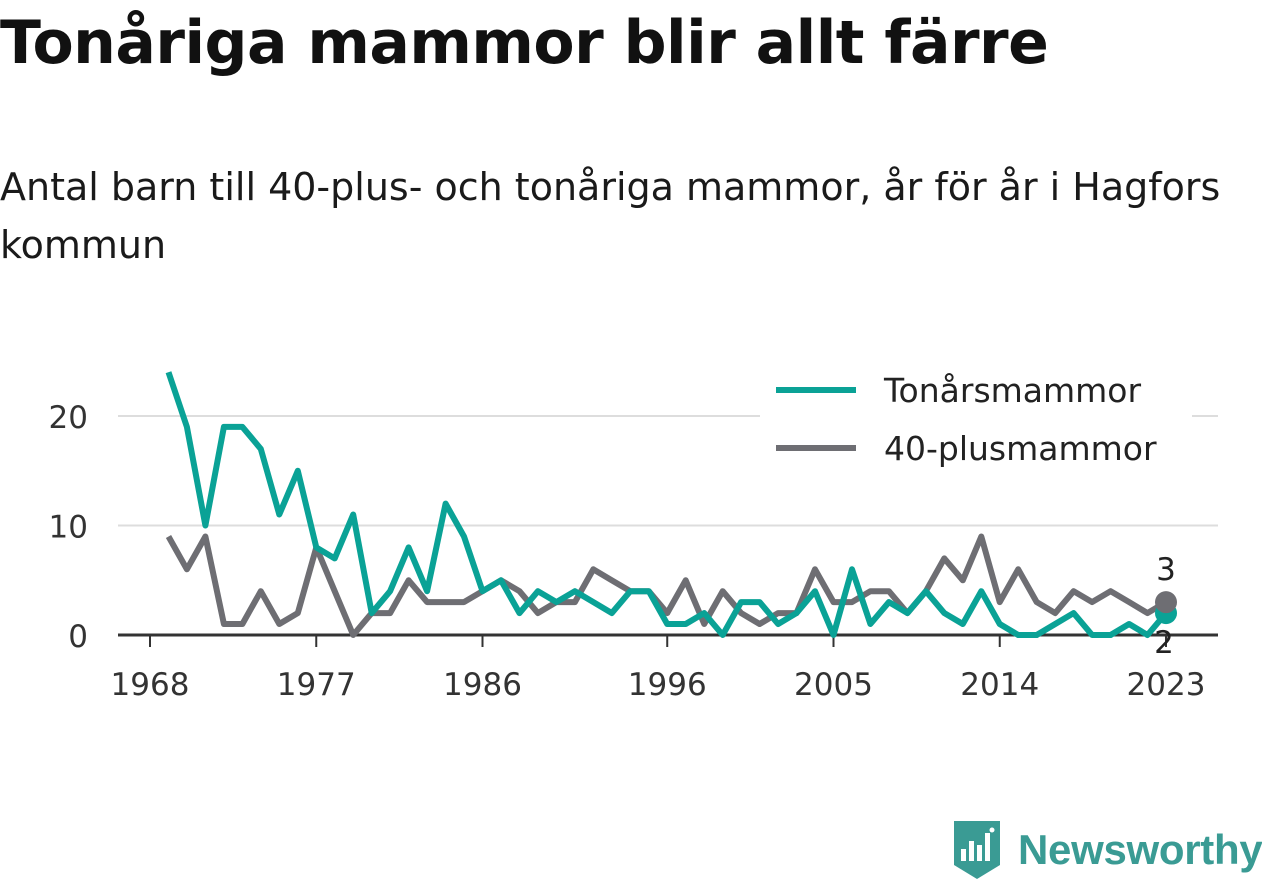 The height and width of the screenshot is (882, 1262). Describe the element at coordinates (1166, 685) in the screenshot. I see `x-tick-label: 2023` at that location.